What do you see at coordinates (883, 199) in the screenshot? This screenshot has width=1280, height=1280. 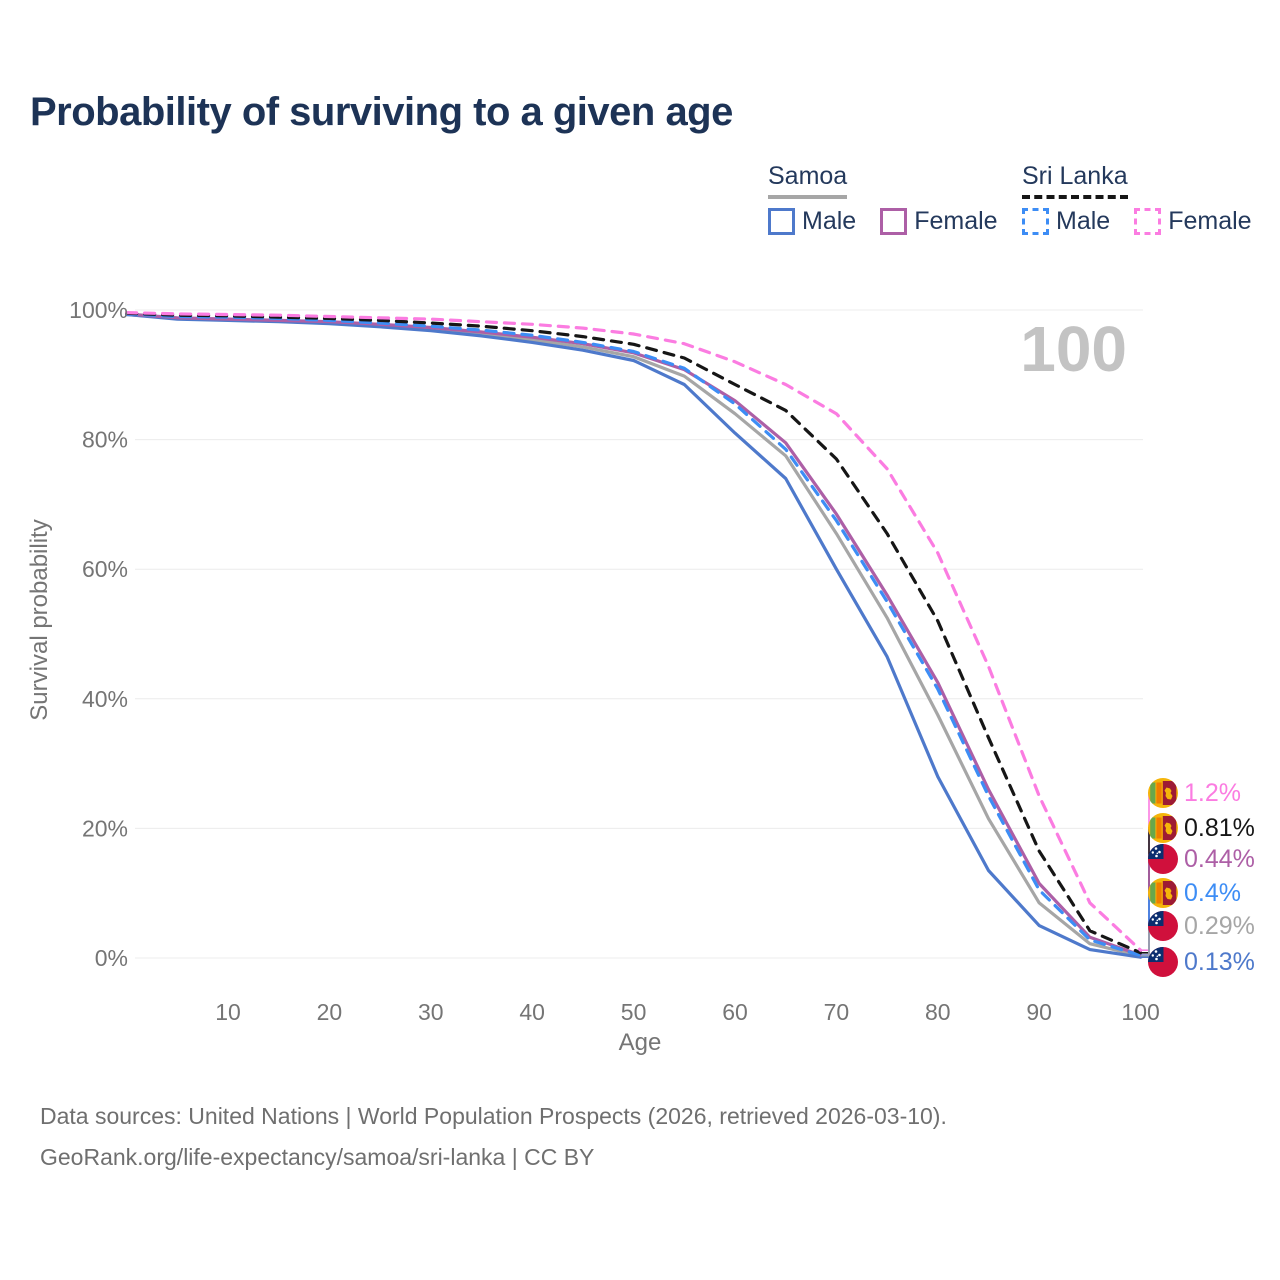 I see `legend-group-samoa: Samoa Male Female` at bounding box center [883, 199].